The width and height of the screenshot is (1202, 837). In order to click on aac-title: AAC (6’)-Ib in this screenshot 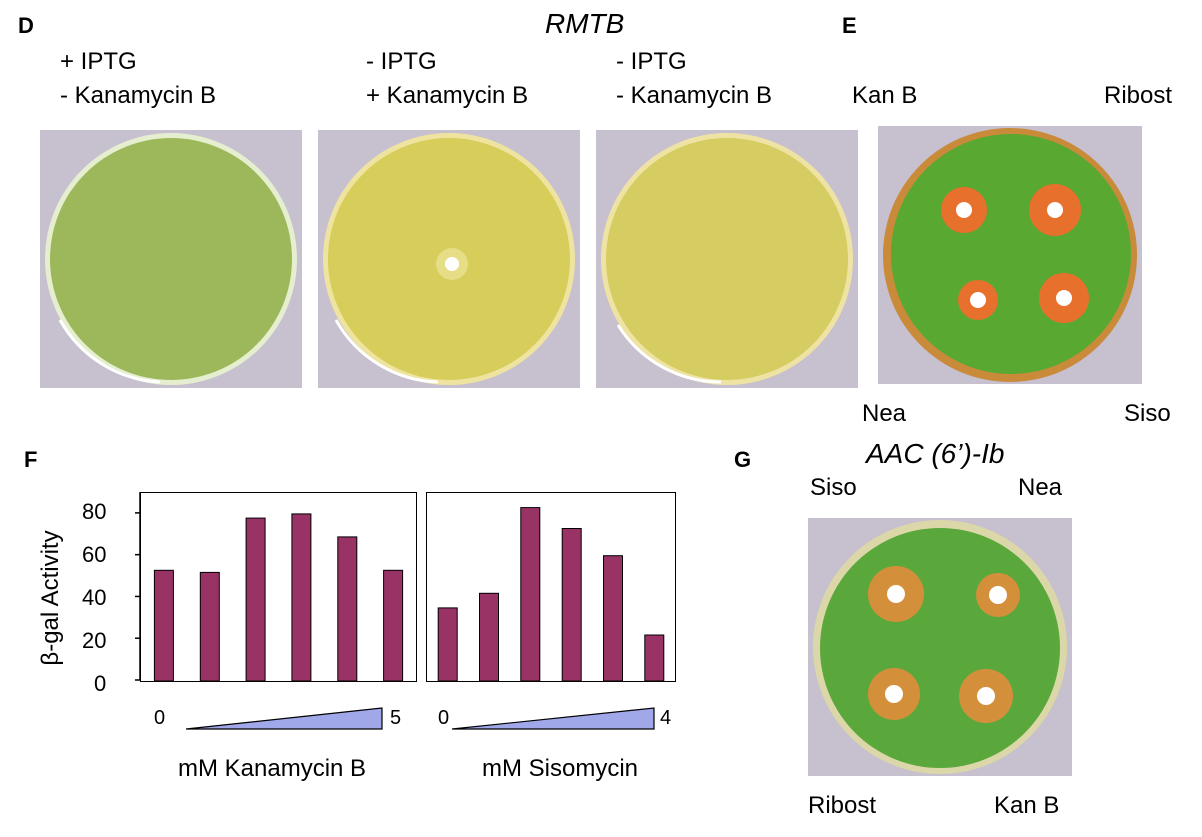, I will do `click(935, 453)`.